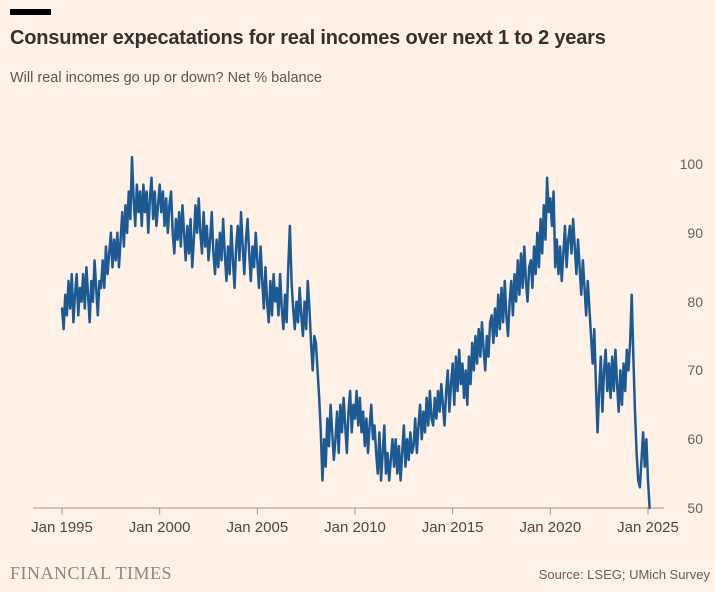 This screenshot has height=592, width=715. Describe the element at coordinates (159, 527) in the screenshot. I see `x-tick-label: Jan 2000` at that location.